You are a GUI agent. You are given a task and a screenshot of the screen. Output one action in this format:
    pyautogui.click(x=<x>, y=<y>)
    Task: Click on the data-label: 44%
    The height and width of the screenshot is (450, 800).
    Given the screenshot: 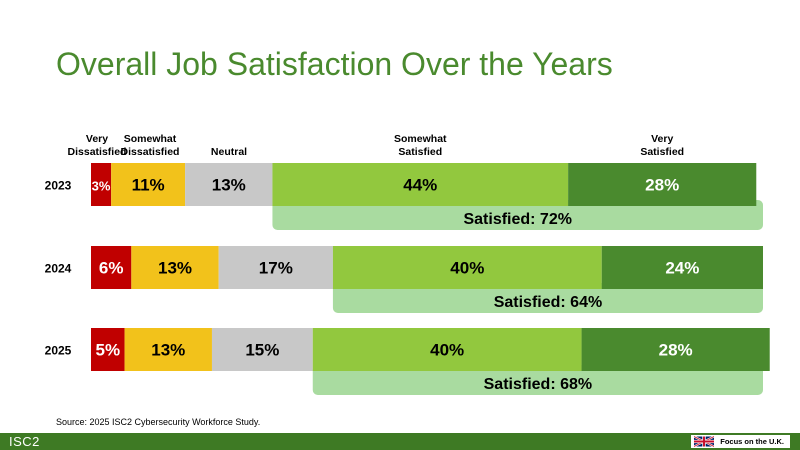 What is the action you would take?
    pyautogui.click(x=420, y=185)
    